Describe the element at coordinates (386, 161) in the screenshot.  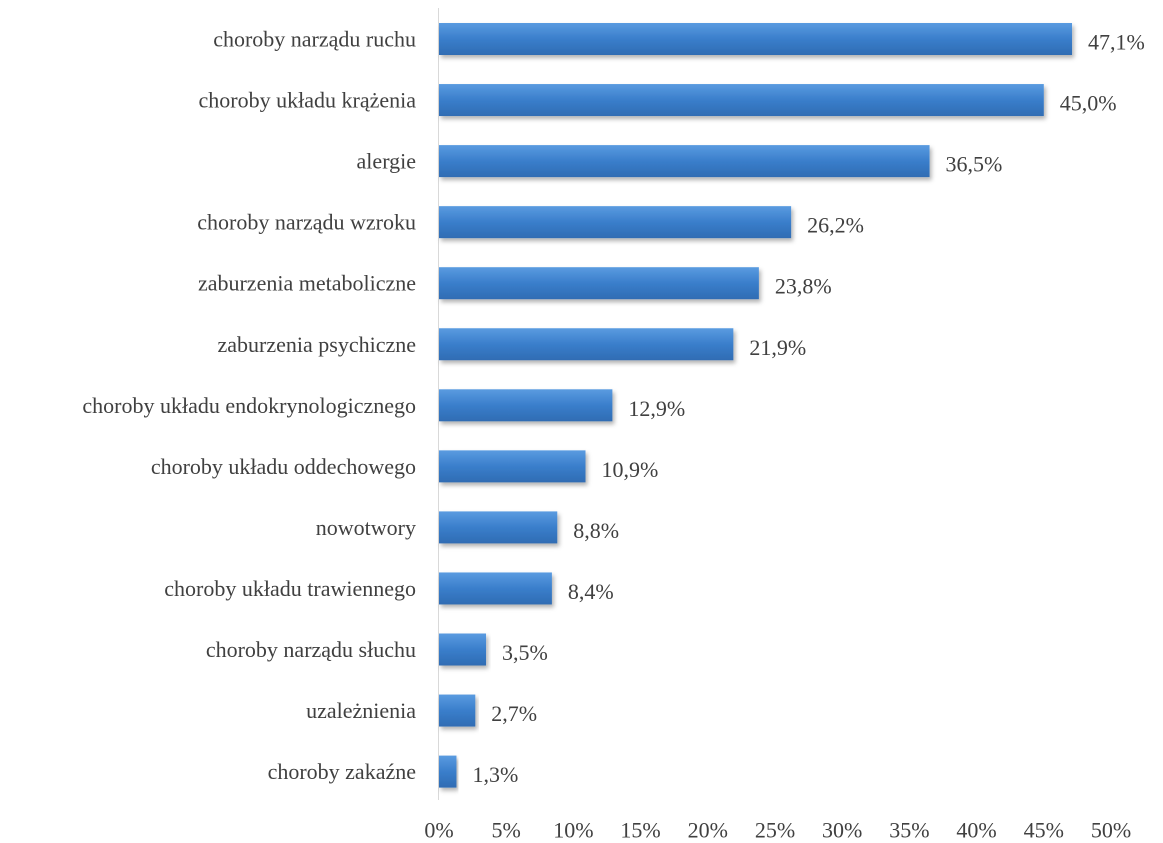
I see `category-label: alergie` at that location.